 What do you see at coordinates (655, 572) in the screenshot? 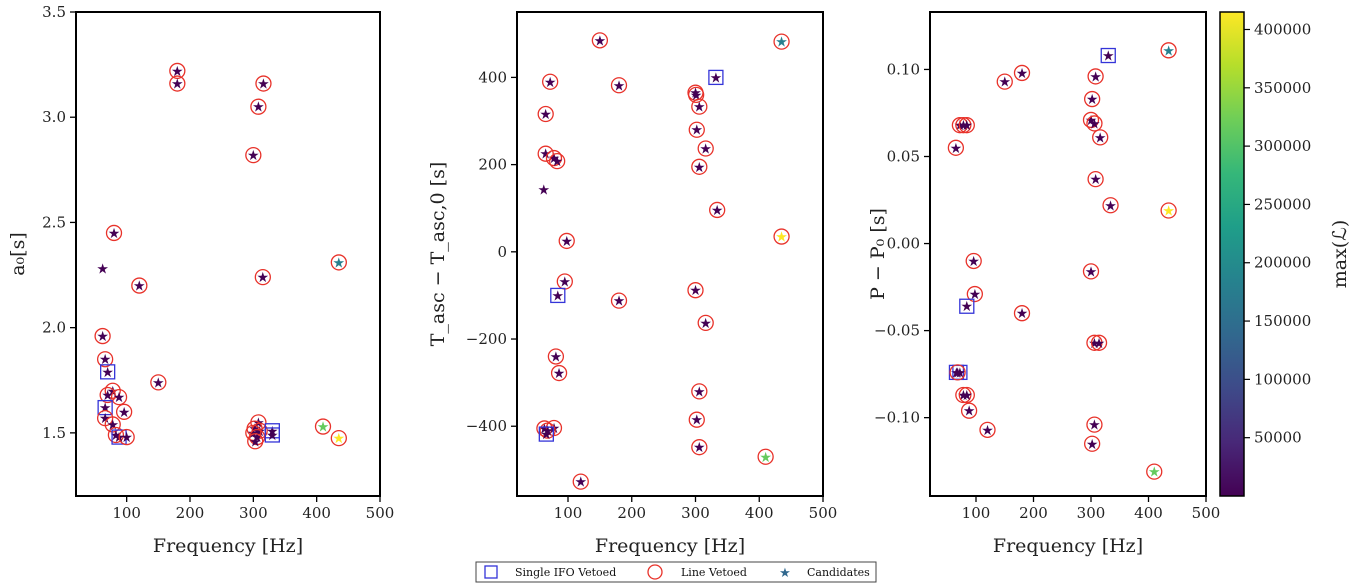
I see `legend-line-vetoed-marker` at bounding box center [655, 572].